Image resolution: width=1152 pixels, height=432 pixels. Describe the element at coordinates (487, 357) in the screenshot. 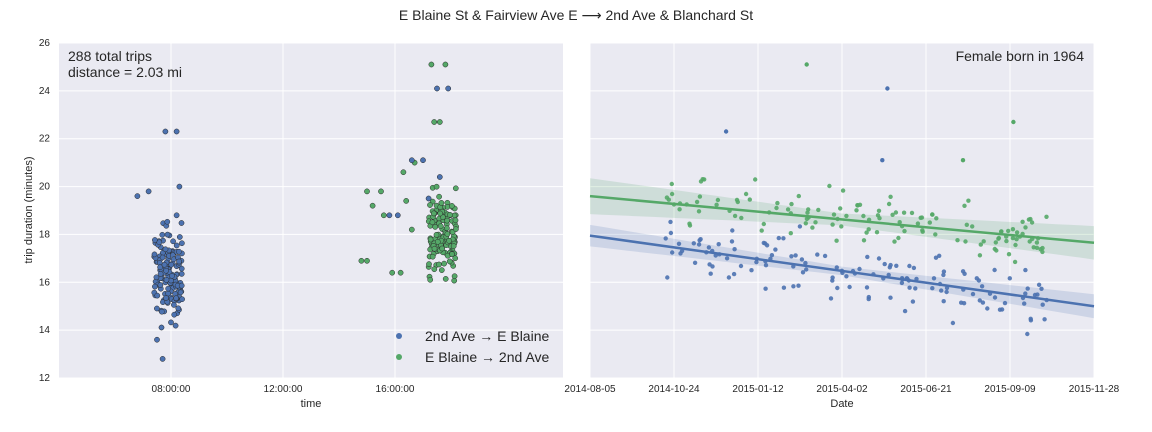

I see `legend-label-green: E Blaine → 2nd Ave` at that location.